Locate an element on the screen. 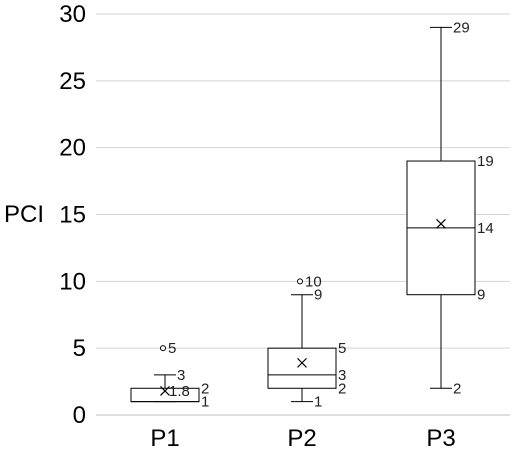 The width and height of the screenshot is (517, 456). value-label-max: 9 is located at coordinates (318, 295).